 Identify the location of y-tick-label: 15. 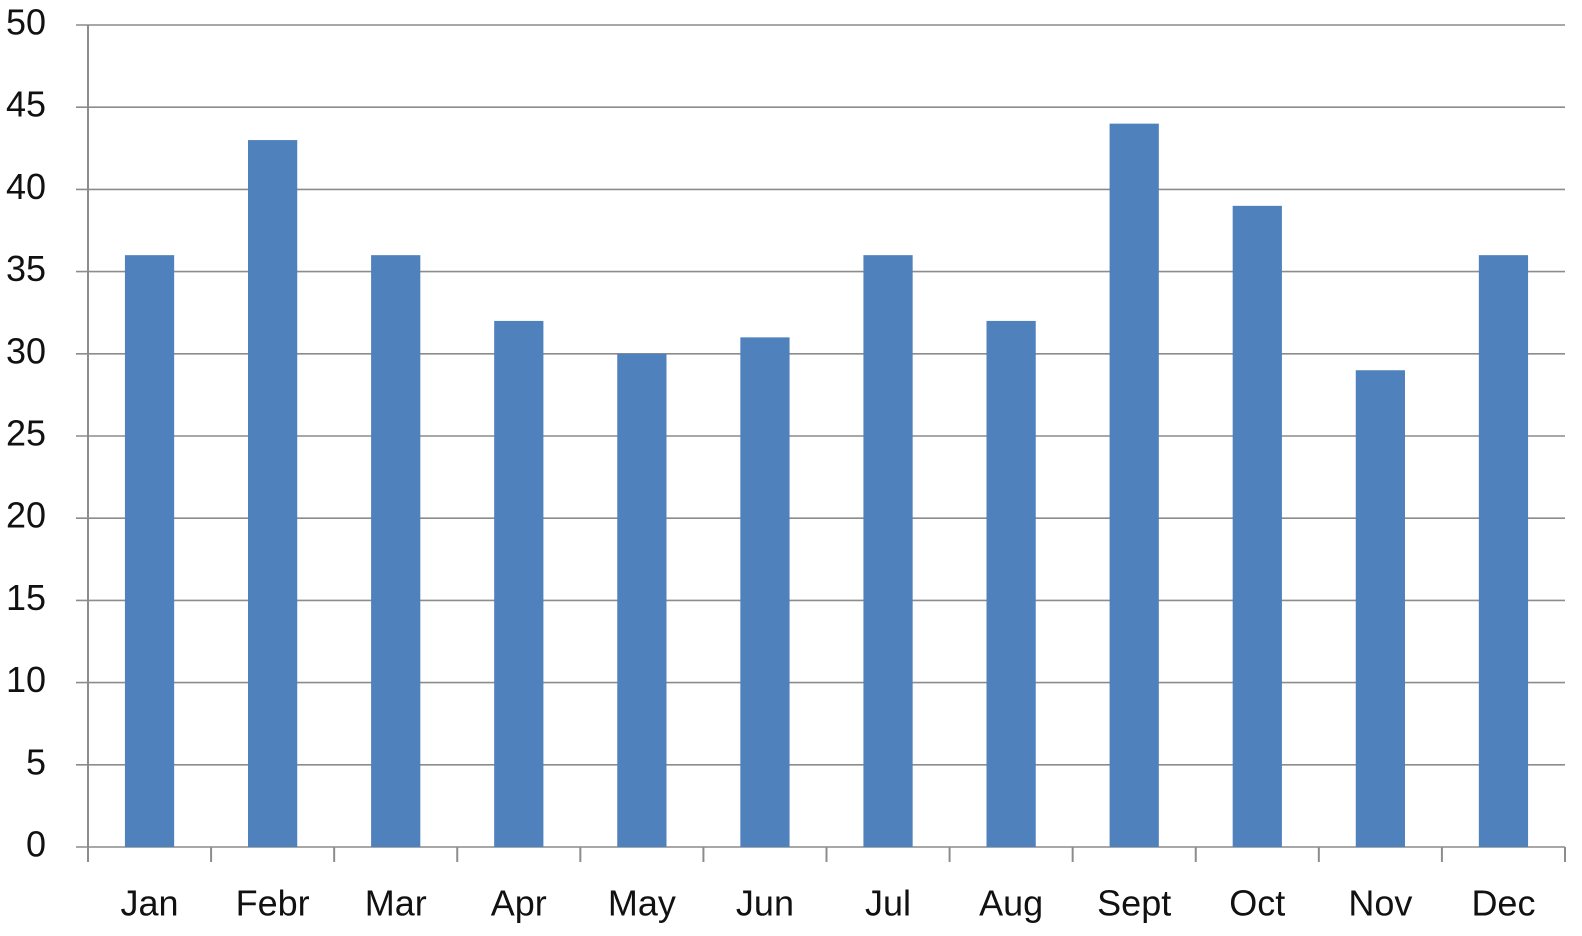
(26, 597).